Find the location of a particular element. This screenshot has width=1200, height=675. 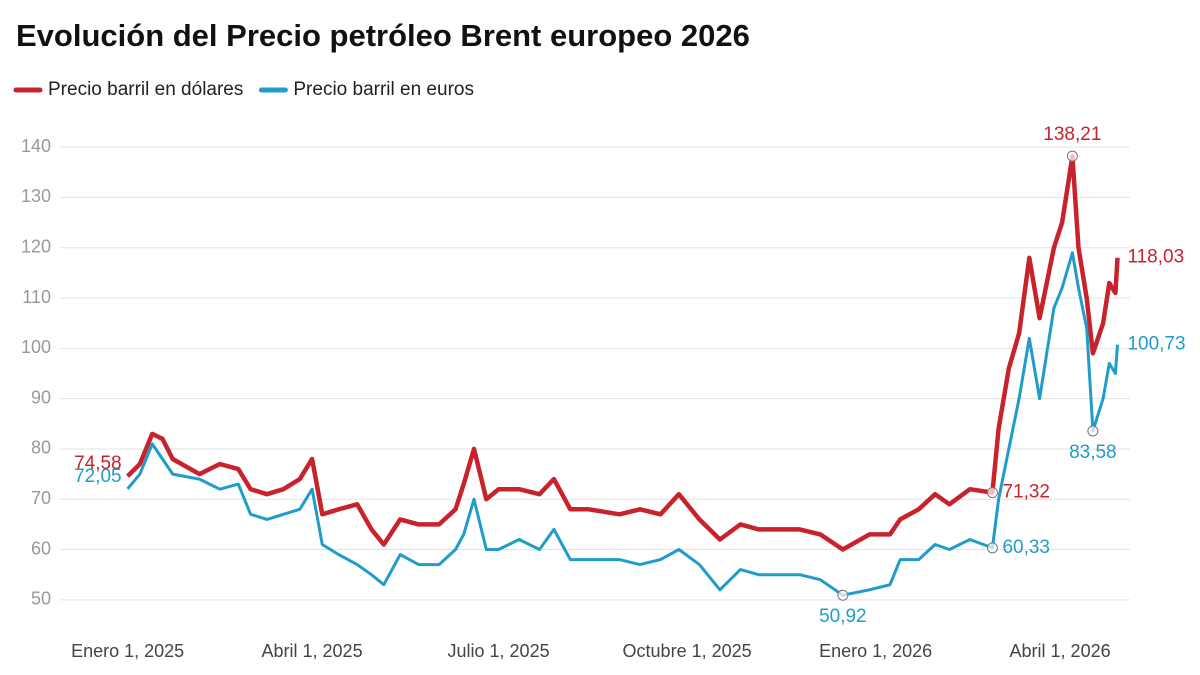

value-label: 138,21 is located at coordinates (1072, 134).